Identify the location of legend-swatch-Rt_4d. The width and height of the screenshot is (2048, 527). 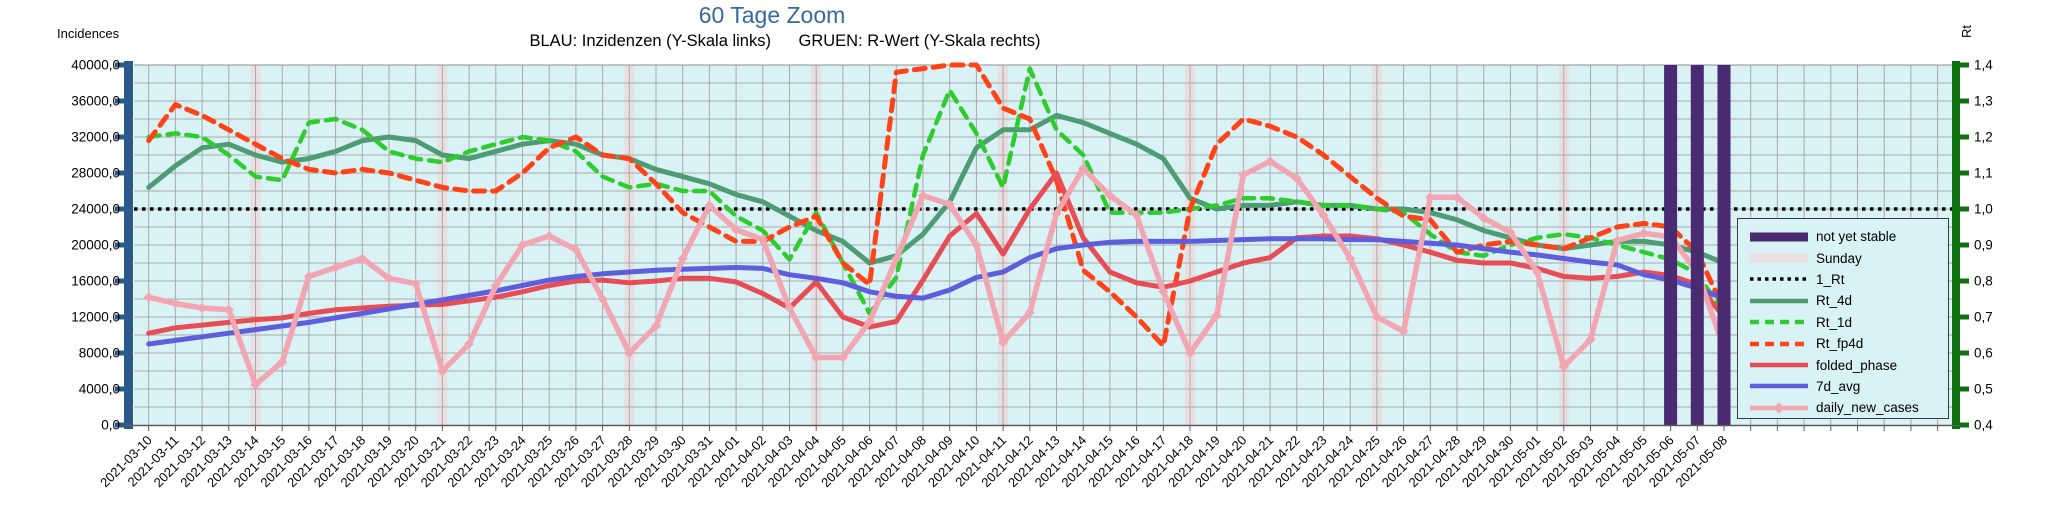
(1779, 301).